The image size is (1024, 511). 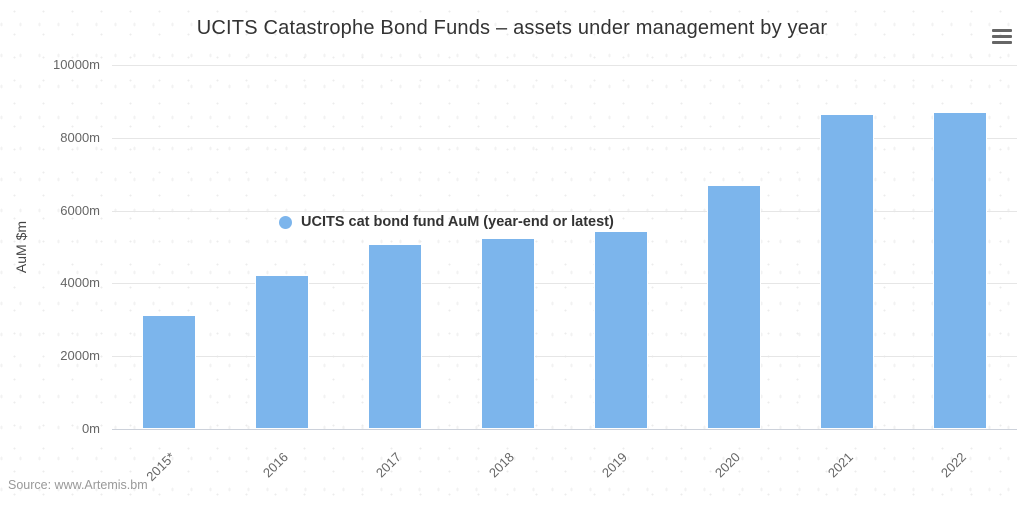 What do you see at coordinates (90, 428) in the screenshot?
I see `y-tick-label: 0m` at bounding box center [90, 428].